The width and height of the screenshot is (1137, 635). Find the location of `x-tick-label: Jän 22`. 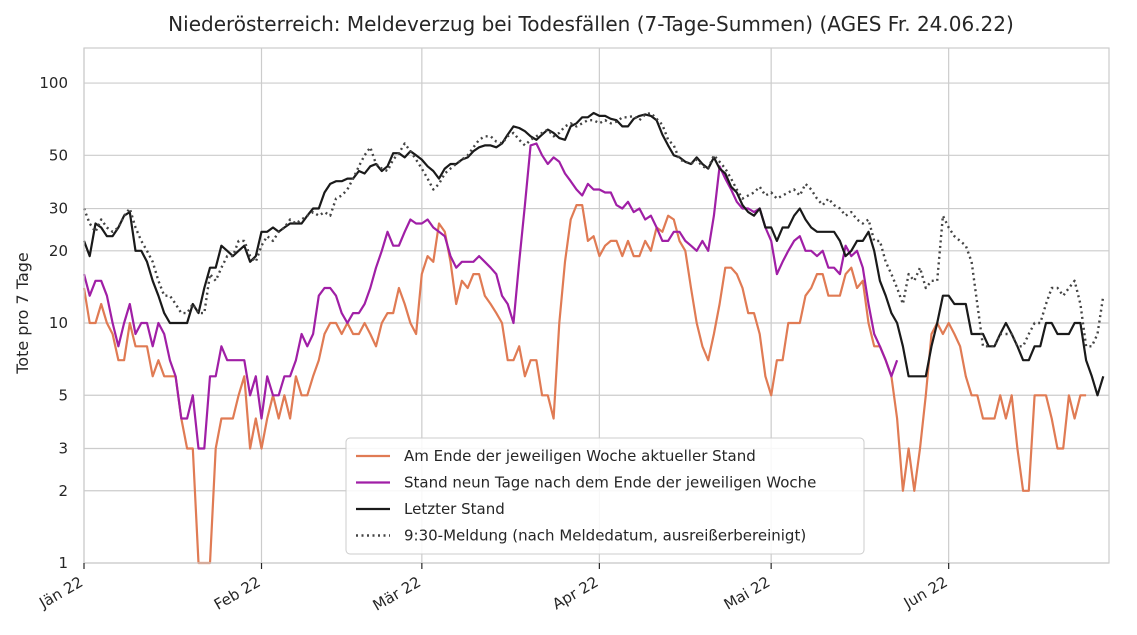

x-tick-label: Jän 22 is located at coordinates (60, 593).